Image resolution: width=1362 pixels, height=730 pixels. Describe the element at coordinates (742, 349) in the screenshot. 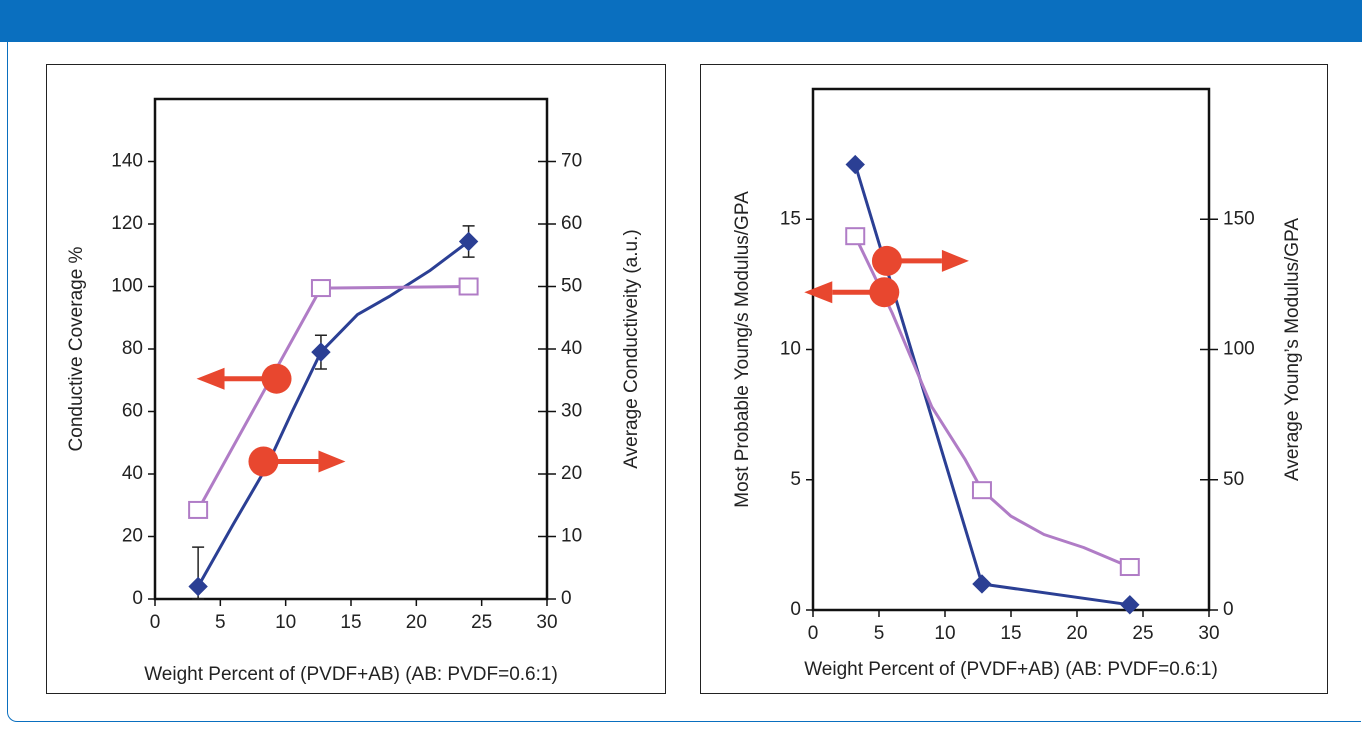

I see `y-axis-label: Most Probable Young/s Modulus/GPA` at that location.